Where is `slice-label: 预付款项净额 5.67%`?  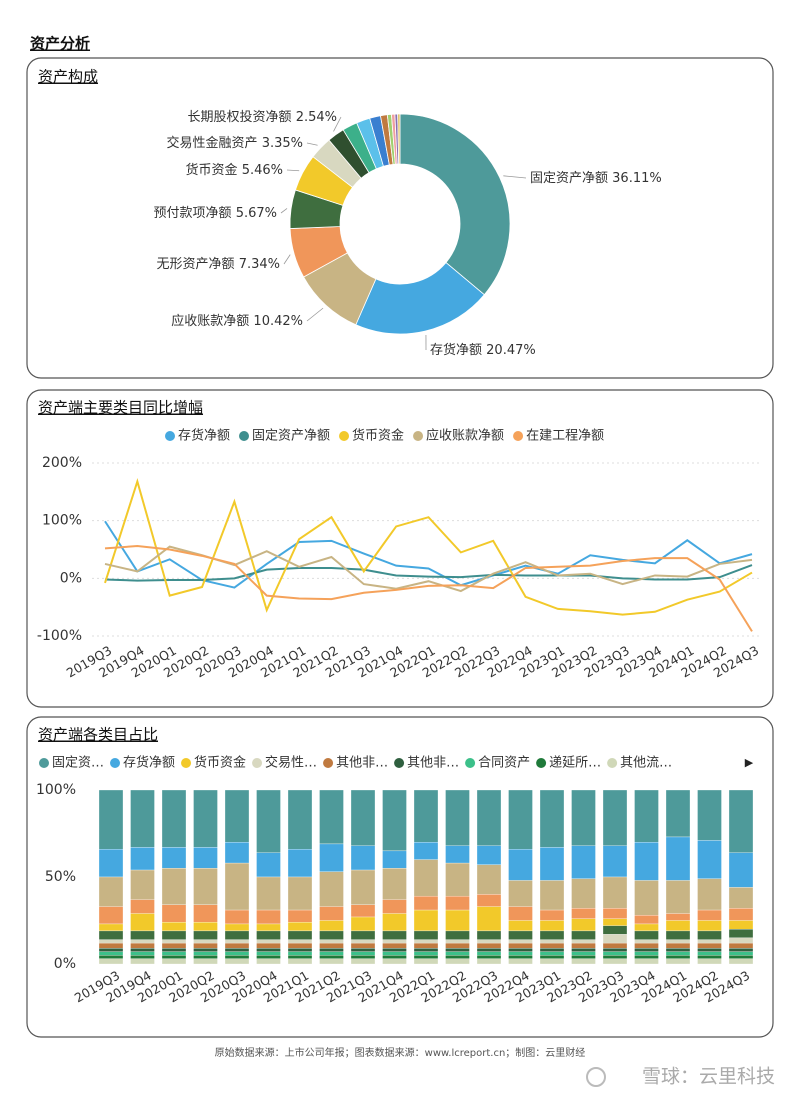
slice-label: 预付款项净额 5.67% is located at coordinates (215, 213).